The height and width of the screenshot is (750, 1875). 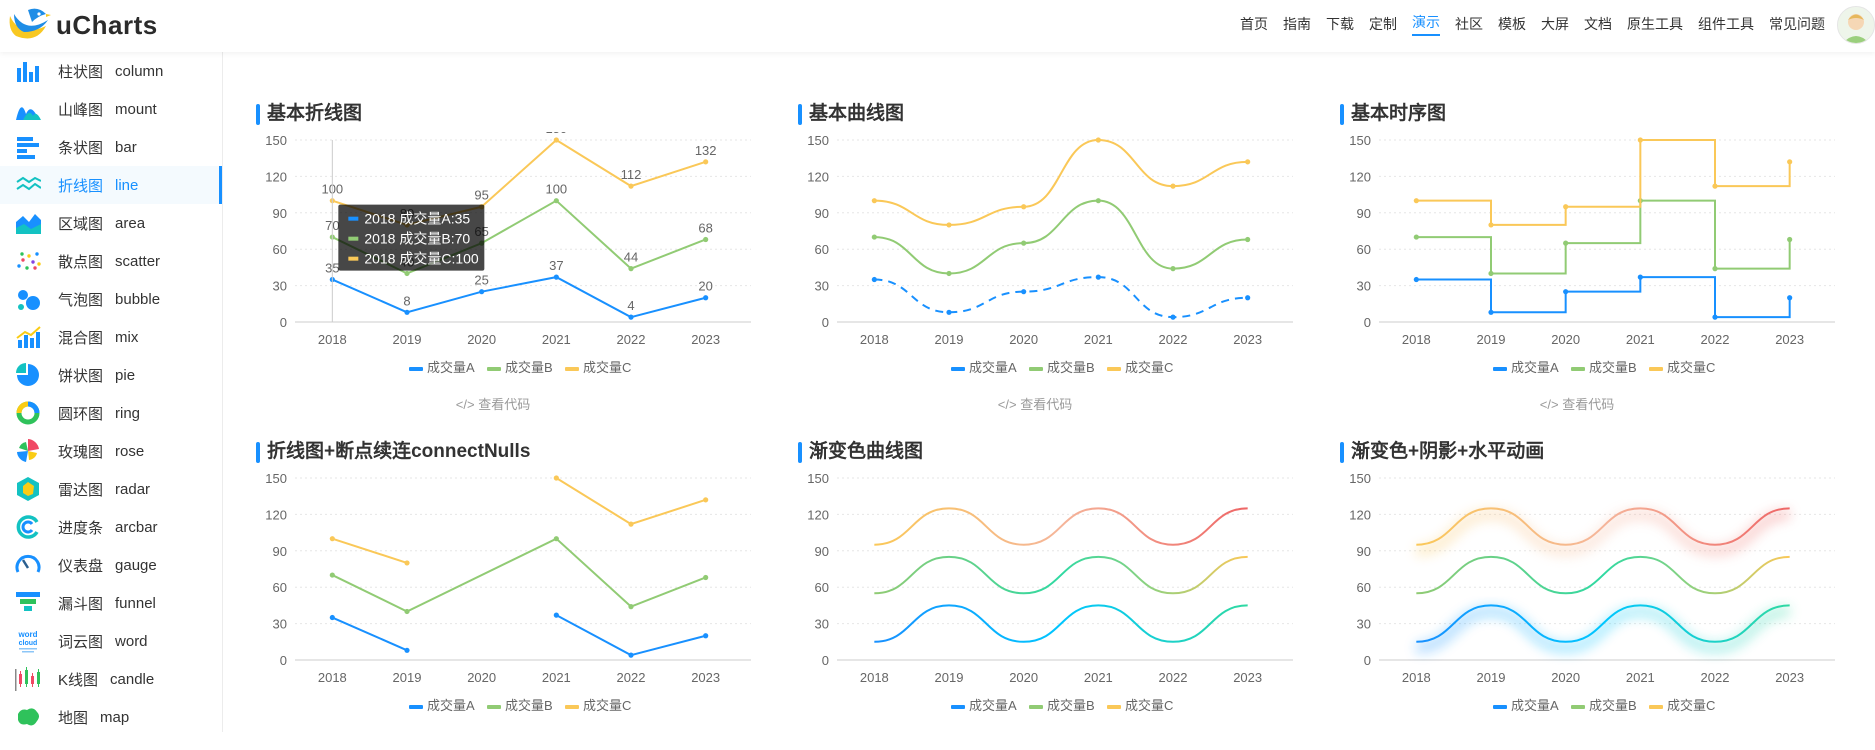 What do you see at coordinates (111, 641) in the screenshot?
I see `sidebar-item-word: word cloud 词云图 word` at bounding box center [111, 641].